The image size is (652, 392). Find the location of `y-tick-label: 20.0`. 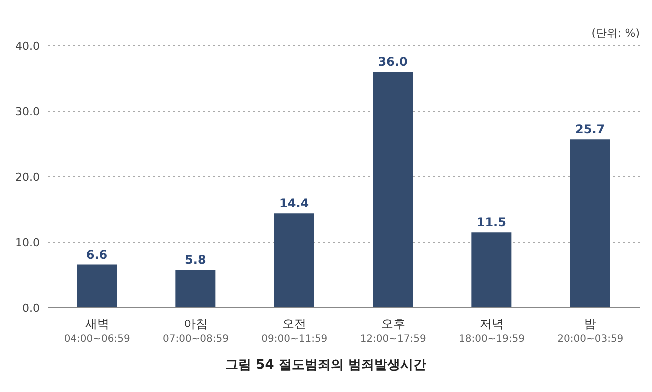

y-tick-label: 20.0 is located at coordinates (28, 177).